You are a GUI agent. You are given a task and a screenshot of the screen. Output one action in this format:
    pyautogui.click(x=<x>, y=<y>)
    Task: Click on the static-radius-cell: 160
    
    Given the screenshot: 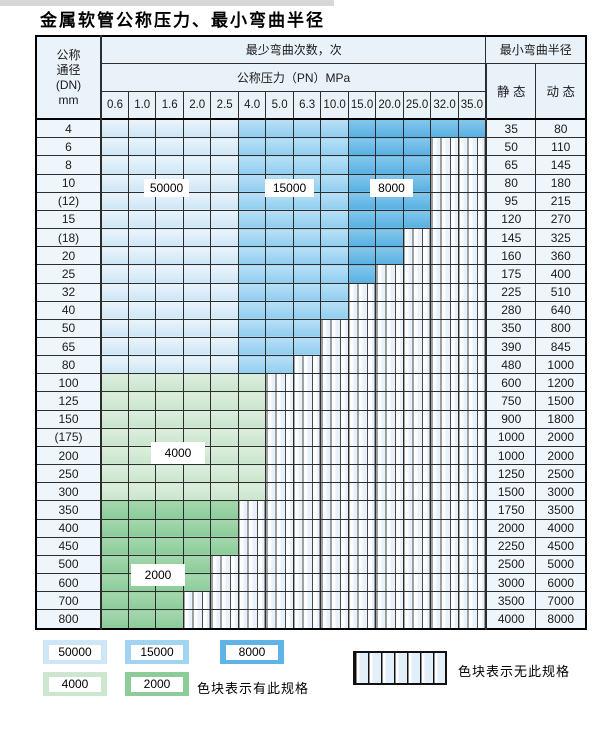 What is the action you would take?
    pyautogui.click(x=510, y=256)
    